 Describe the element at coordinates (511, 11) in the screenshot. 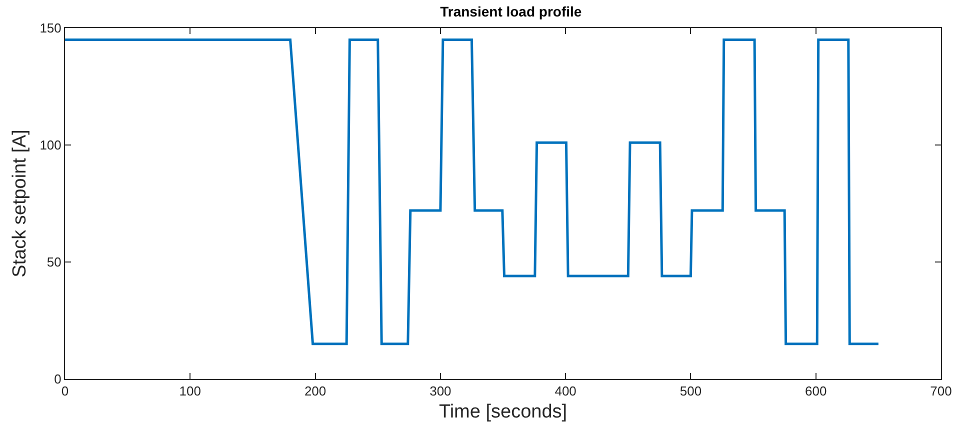

I see `chart-title: Transient load profile` at that location.